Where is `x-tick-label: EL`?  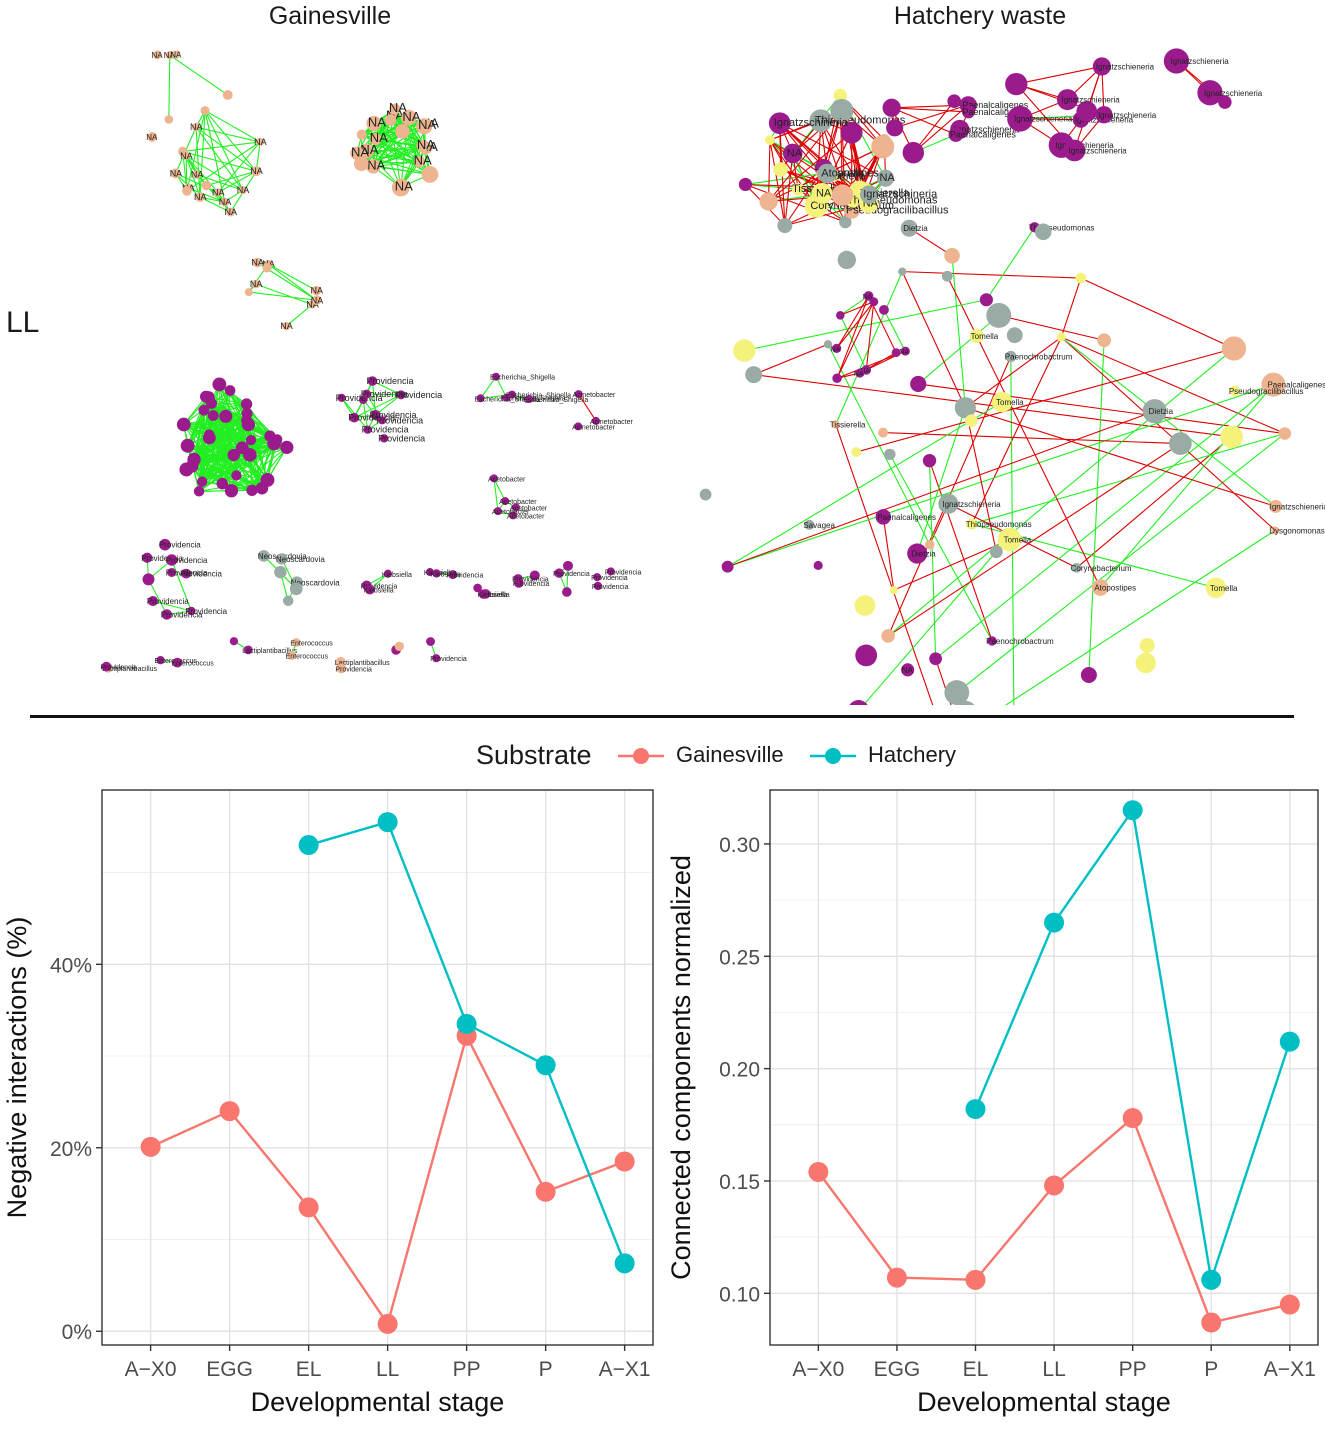
x-tick-label: EL is located at coordinates (309, 1369).